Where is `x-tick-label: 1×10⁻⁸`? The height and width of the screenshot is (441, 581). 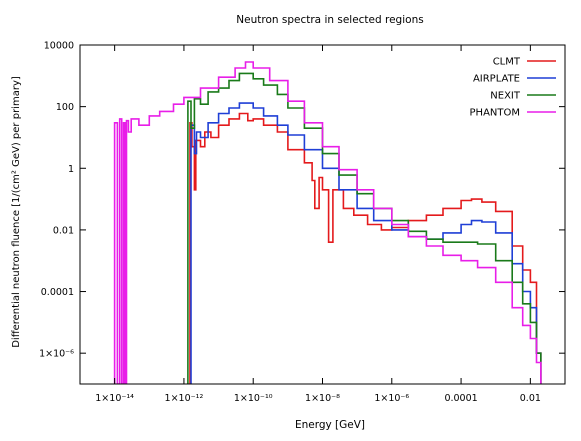 x-tick-label: 1×10⁻⁸ is located at coordinates (322, 398).